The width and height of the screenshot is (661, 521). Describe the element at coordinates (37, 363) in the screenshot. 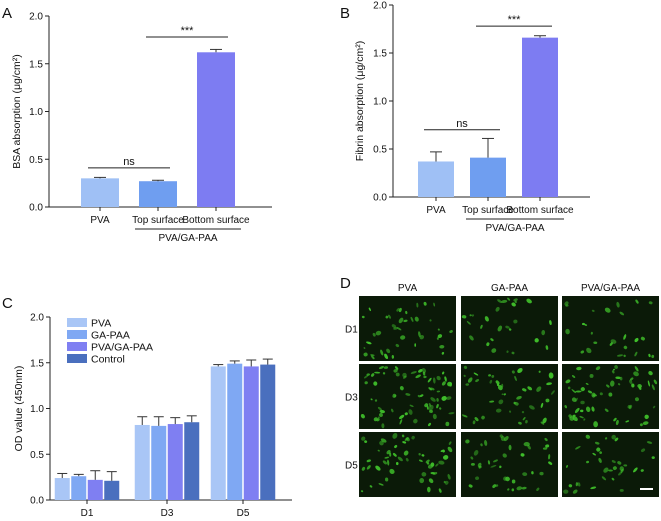

I see `y-tick-label: 1.5` at that location.